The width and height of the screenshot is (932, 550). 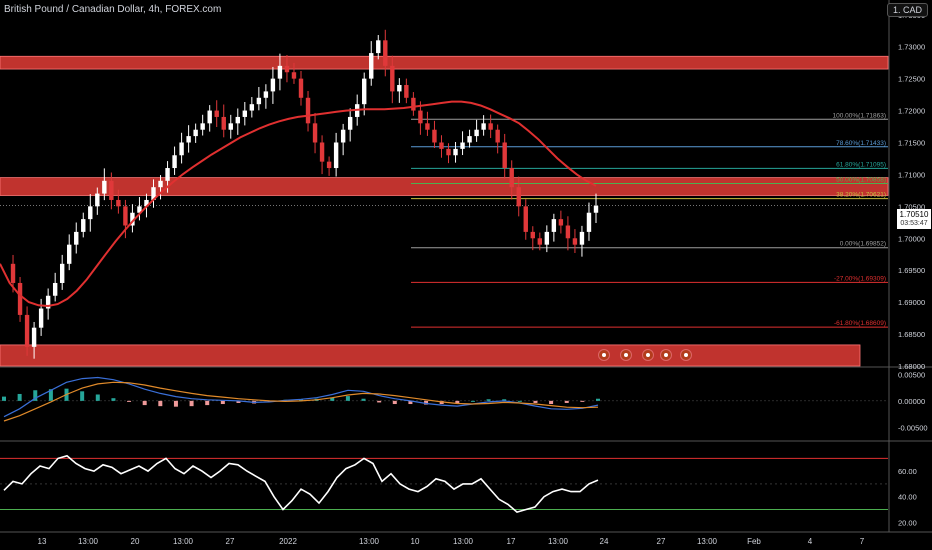 I want to click on signal-line, so click(x=301, y=401).